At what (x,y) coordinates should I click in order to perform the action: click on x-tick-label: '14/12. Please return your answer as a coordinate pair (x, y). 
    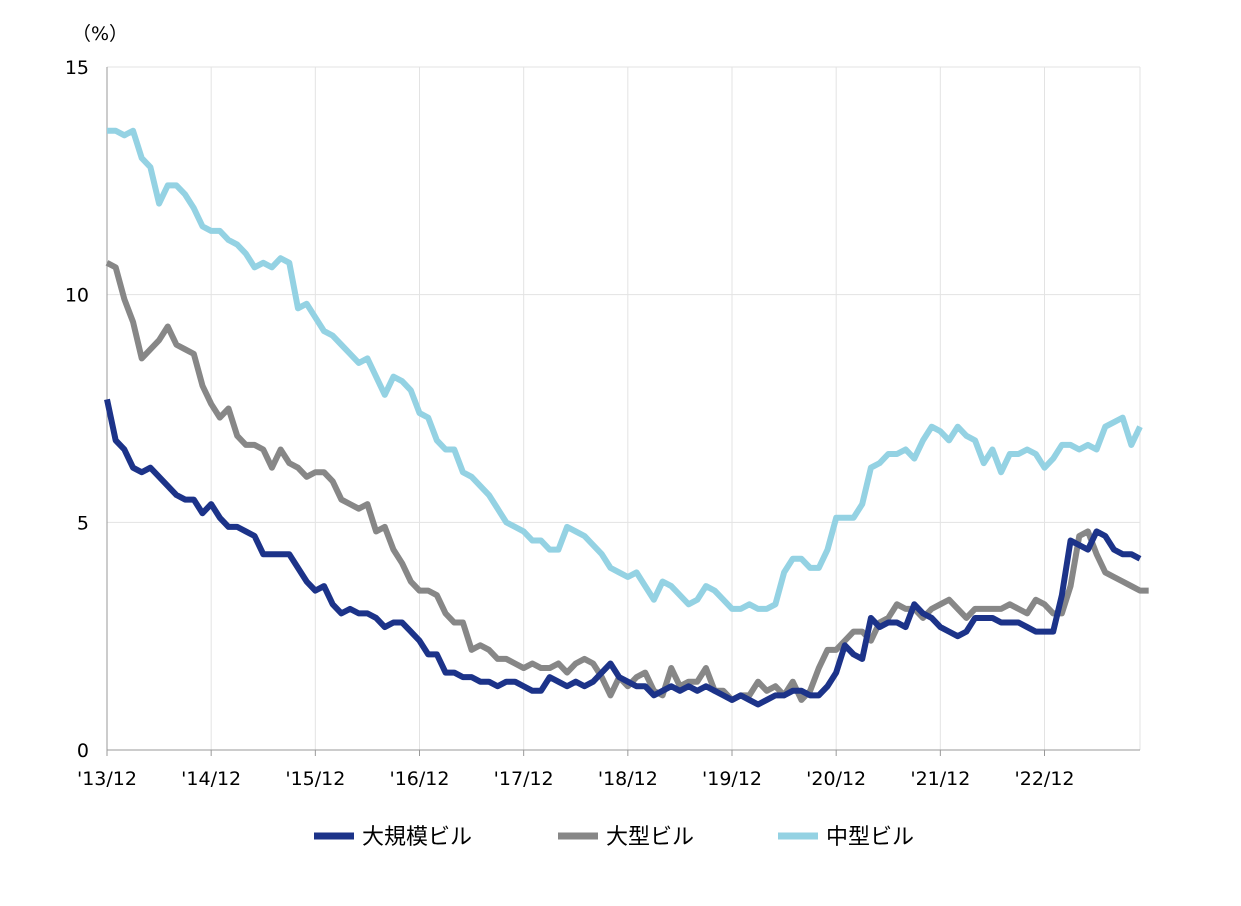
    Looking at the image, I should click on (211, 779).